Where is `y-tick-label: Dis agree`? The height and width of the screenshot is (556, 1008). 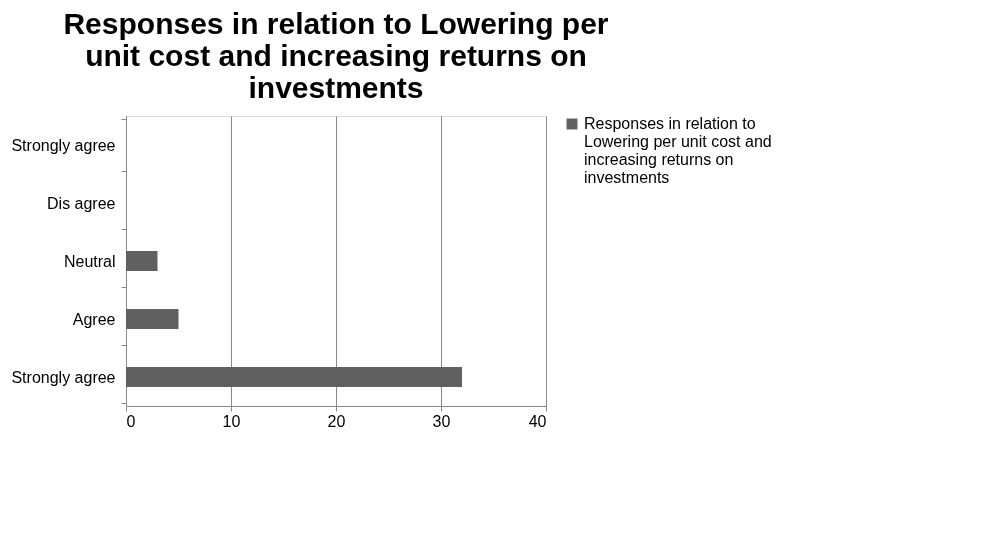
y-tick-label: Dis agree is located at coordinates (81, 203).